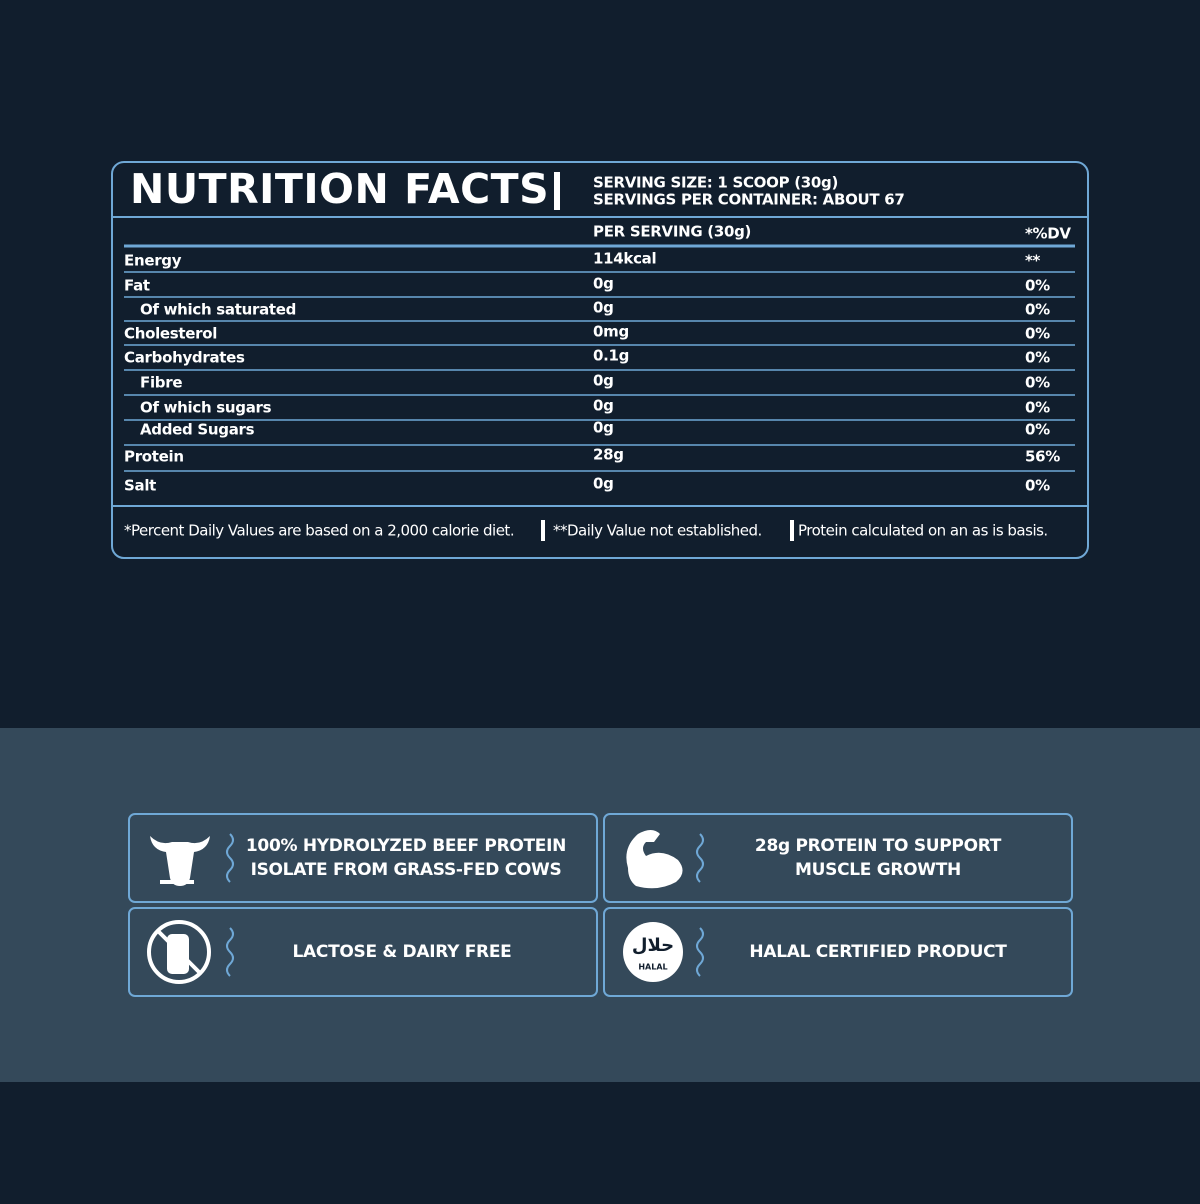  What do you see at coordinates (923, 531) in the screenshot?
I see `footnote: Protein calculated on an as is basis.` at bounding box center [923, 531].